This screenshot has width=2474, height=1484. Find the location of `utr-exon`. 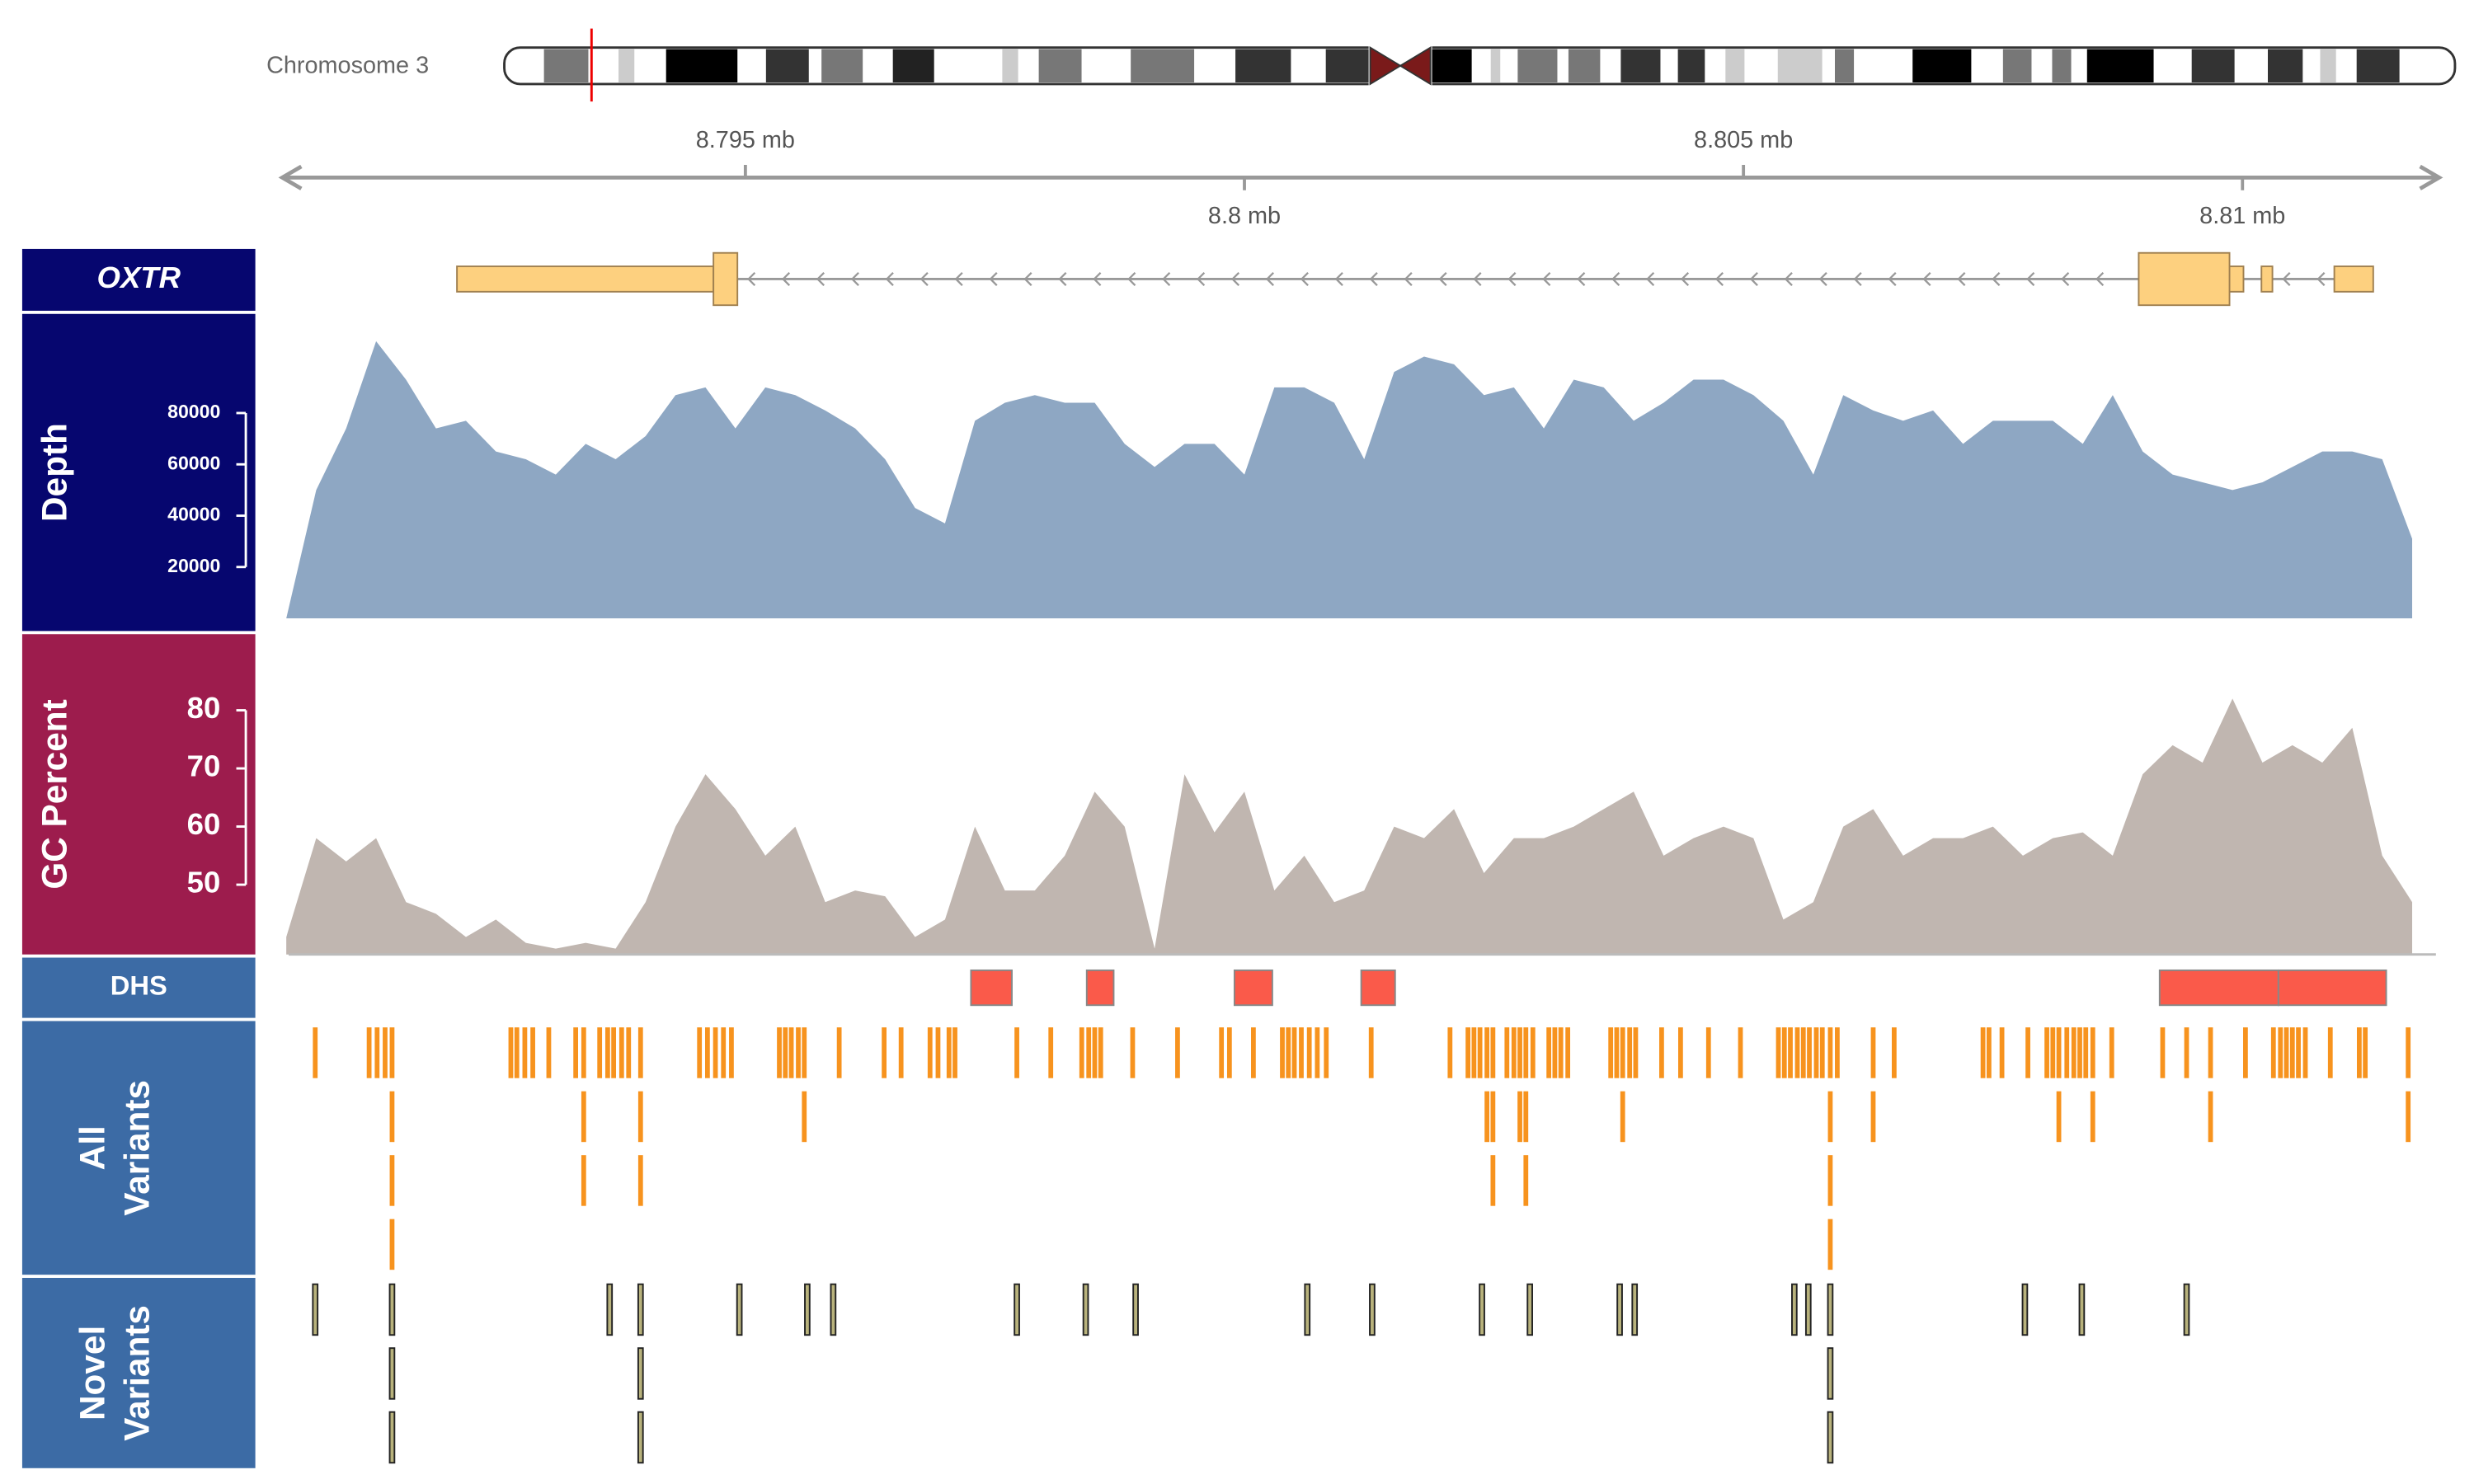

utr-exon is located at coordinates (2267, 279).